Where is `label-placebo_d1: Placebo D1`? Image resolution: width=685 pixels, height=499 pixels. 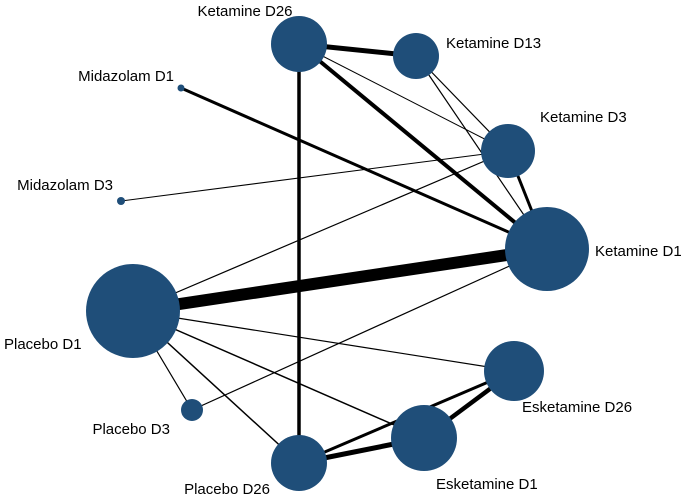
label-placebo_d1: Placebo D1 is located at coordinates (43, 344).